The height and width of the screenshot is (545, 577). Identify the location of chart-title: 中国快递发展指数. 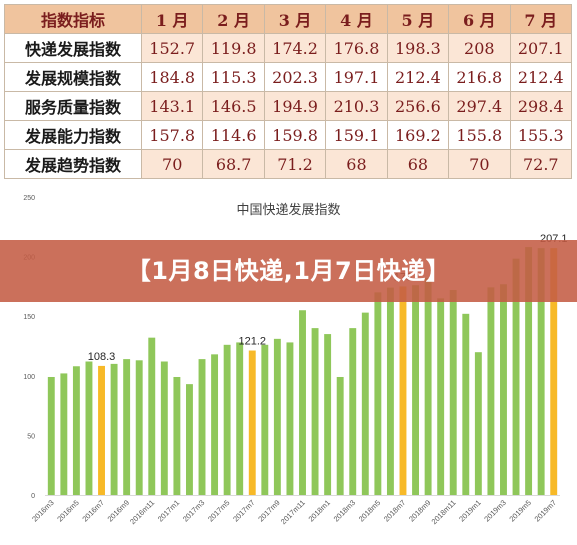
(288, 209).